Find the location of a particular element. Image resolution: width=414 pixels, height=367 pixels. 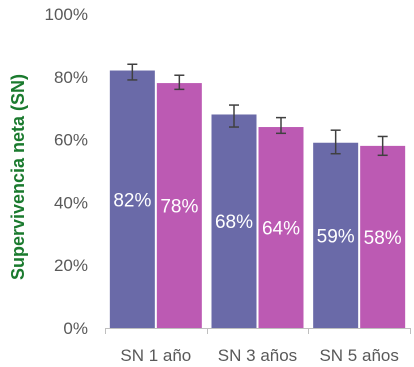

y-tick-label: 60% is located at coordinates (71, 140).